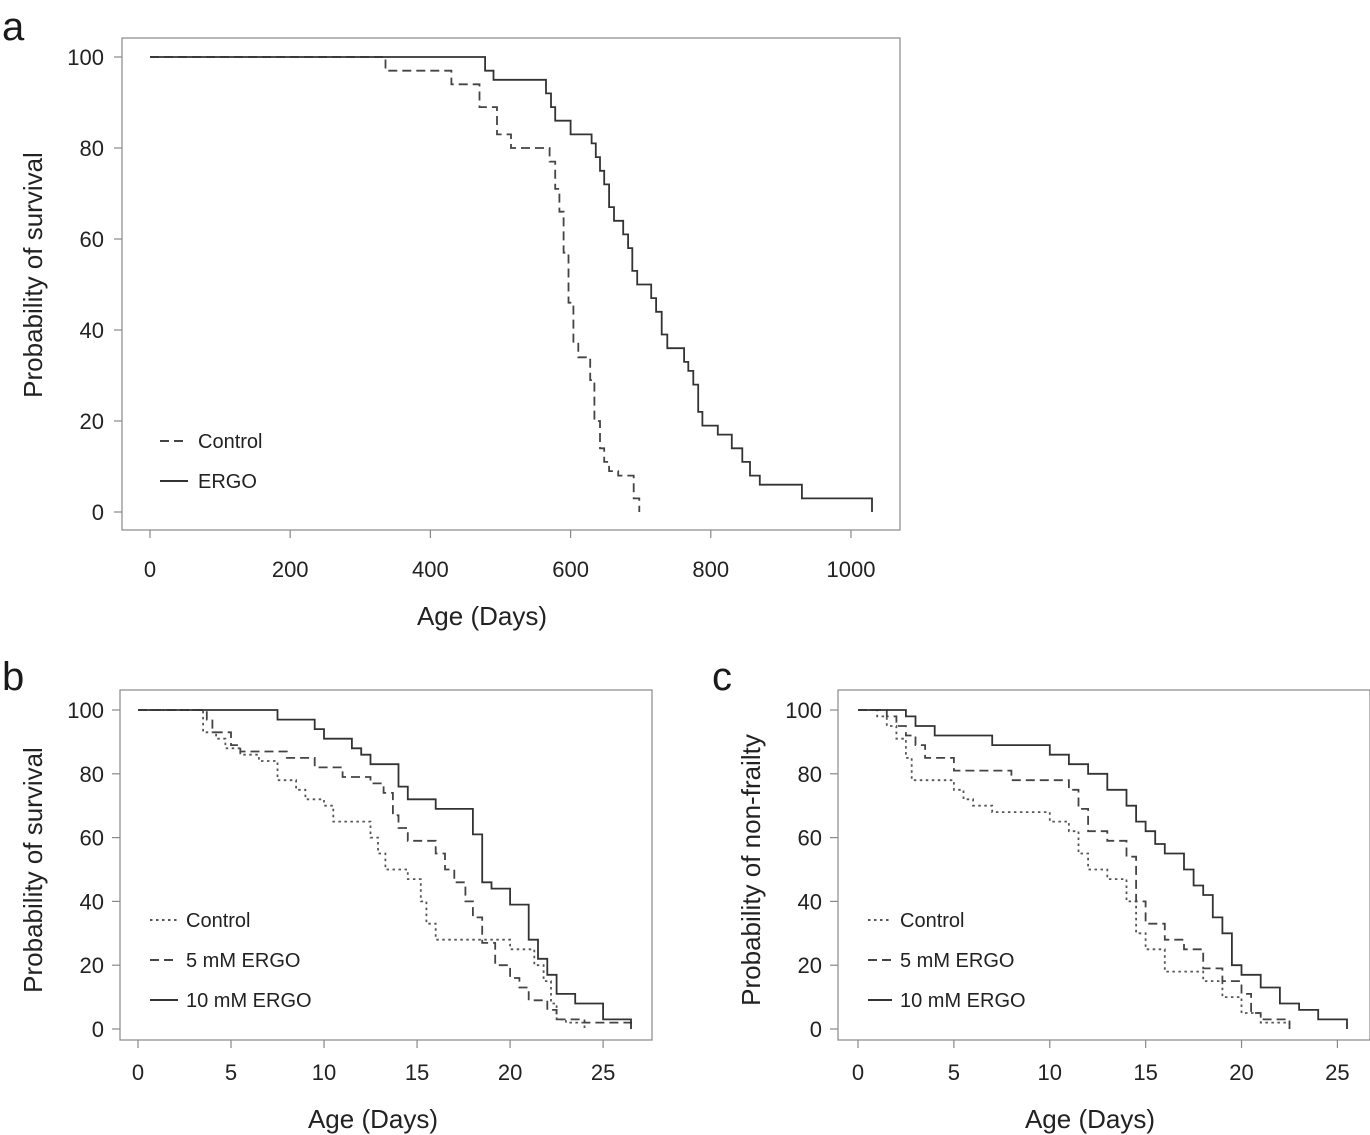 Image resolution: width=1370 pixels, height=1135 pixels. I want to click on y-axis-title: Probability of non-frailty, so click(751, 870).